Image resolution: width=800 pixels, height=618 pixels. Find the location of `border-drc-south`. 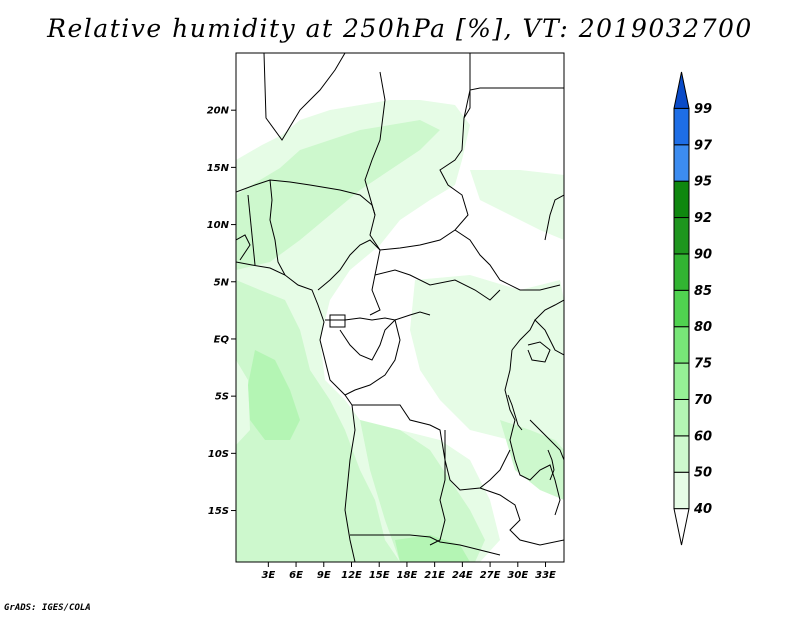

border-drc-south is located at coordinates (431, 447).